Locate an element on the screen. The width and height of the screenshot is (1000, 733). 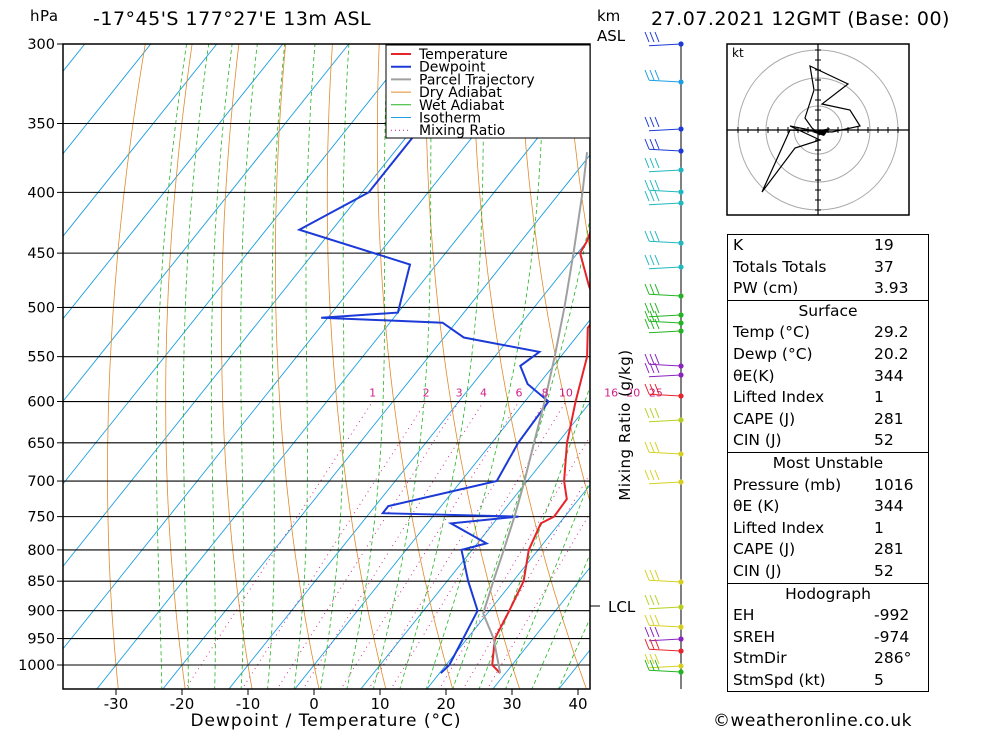
legend-label: Parcel Trajectory is located at coordinates (477, 80).